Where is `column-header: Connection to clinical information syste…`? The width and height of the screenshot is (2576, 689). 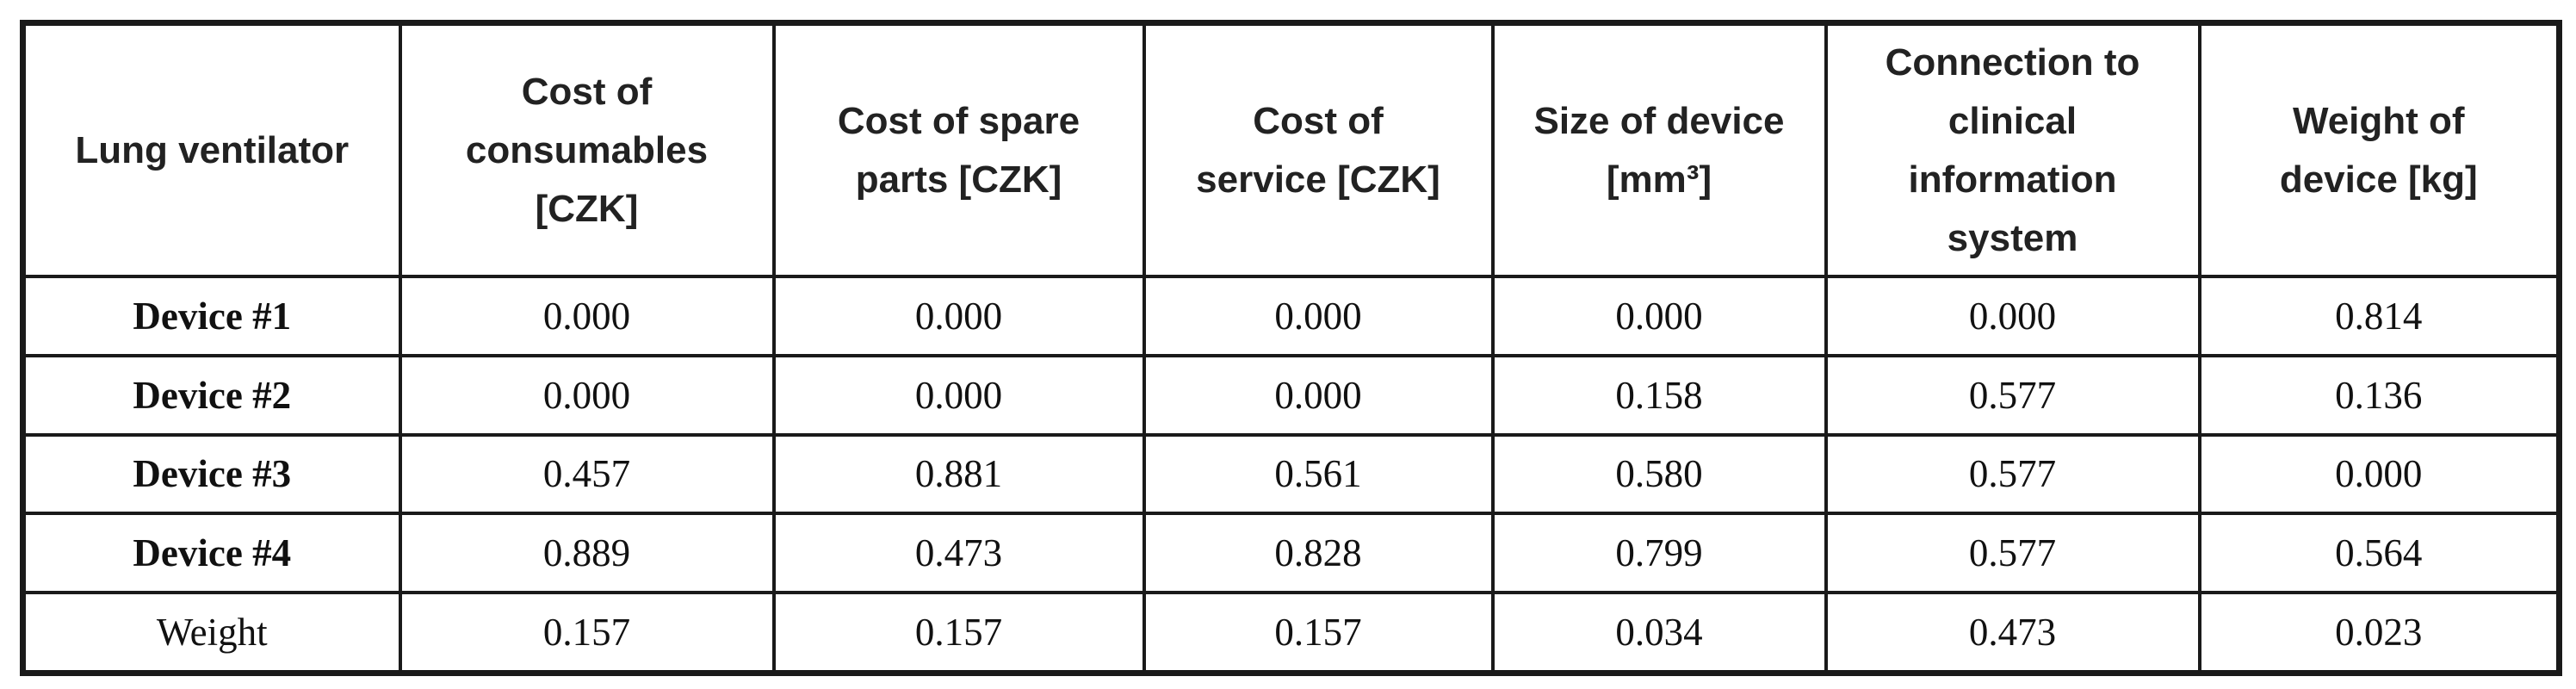
column-header: Connection to clinical information syste… is located at coordinates (2012, 149).